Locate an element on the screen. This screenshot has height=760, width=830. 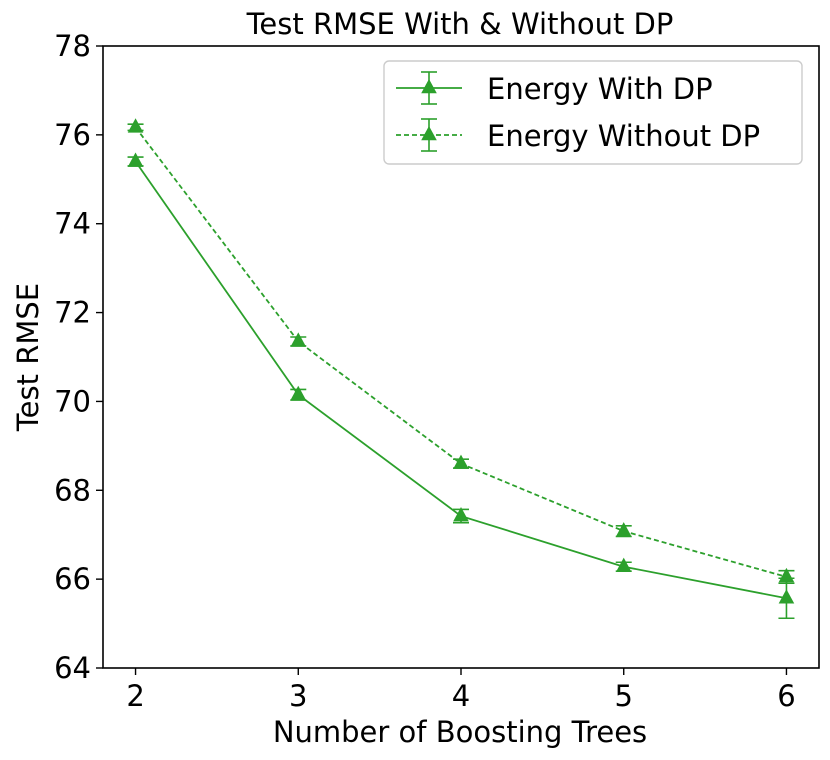
x-tick-label: 3 is located at coordinates (298, 696).